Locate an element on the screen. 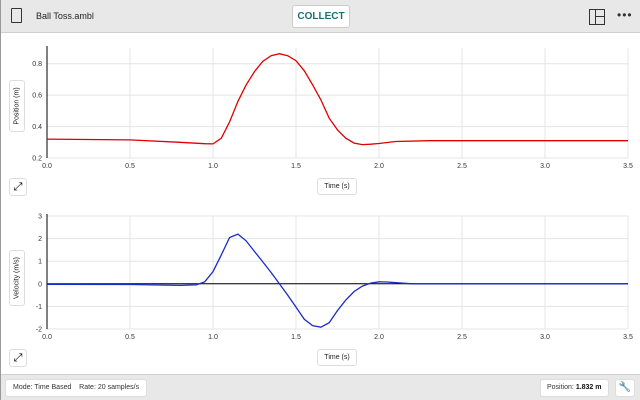  y-axis-label-button-position: Position (m) is located at coordinates (17, 106).